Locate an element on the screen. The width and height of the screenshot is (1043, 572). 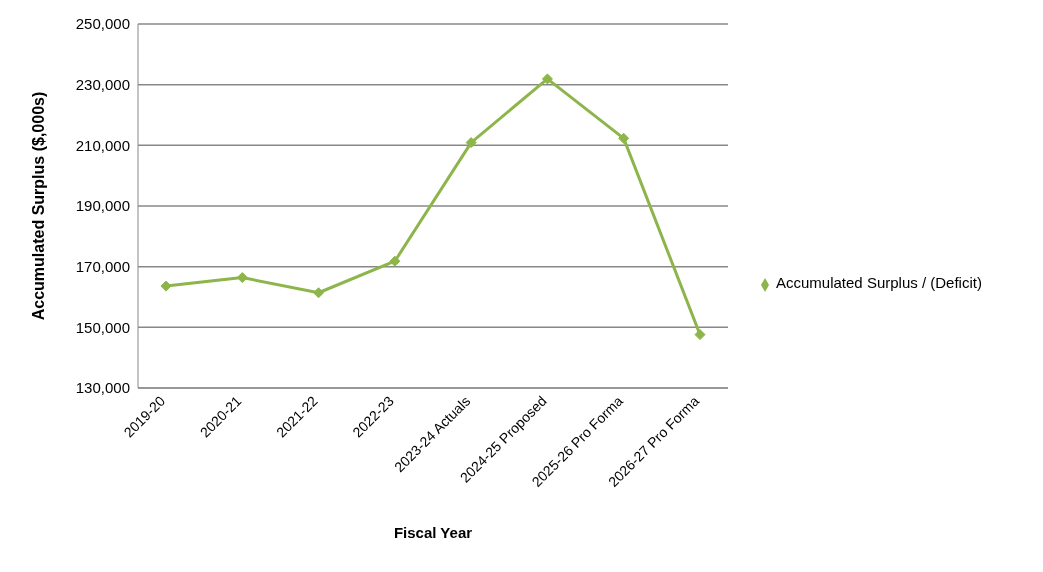
y-axis-title: Accumulated Surplus ($,000s) is located at coordinates (38, 206).